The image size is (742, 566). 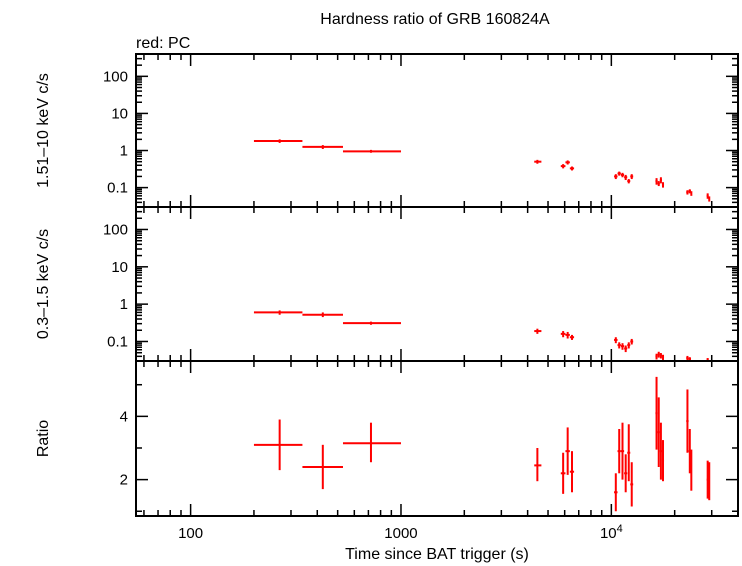 I want to click on ratio-y-axis-label: Ratio, so click(x=43, y=438).